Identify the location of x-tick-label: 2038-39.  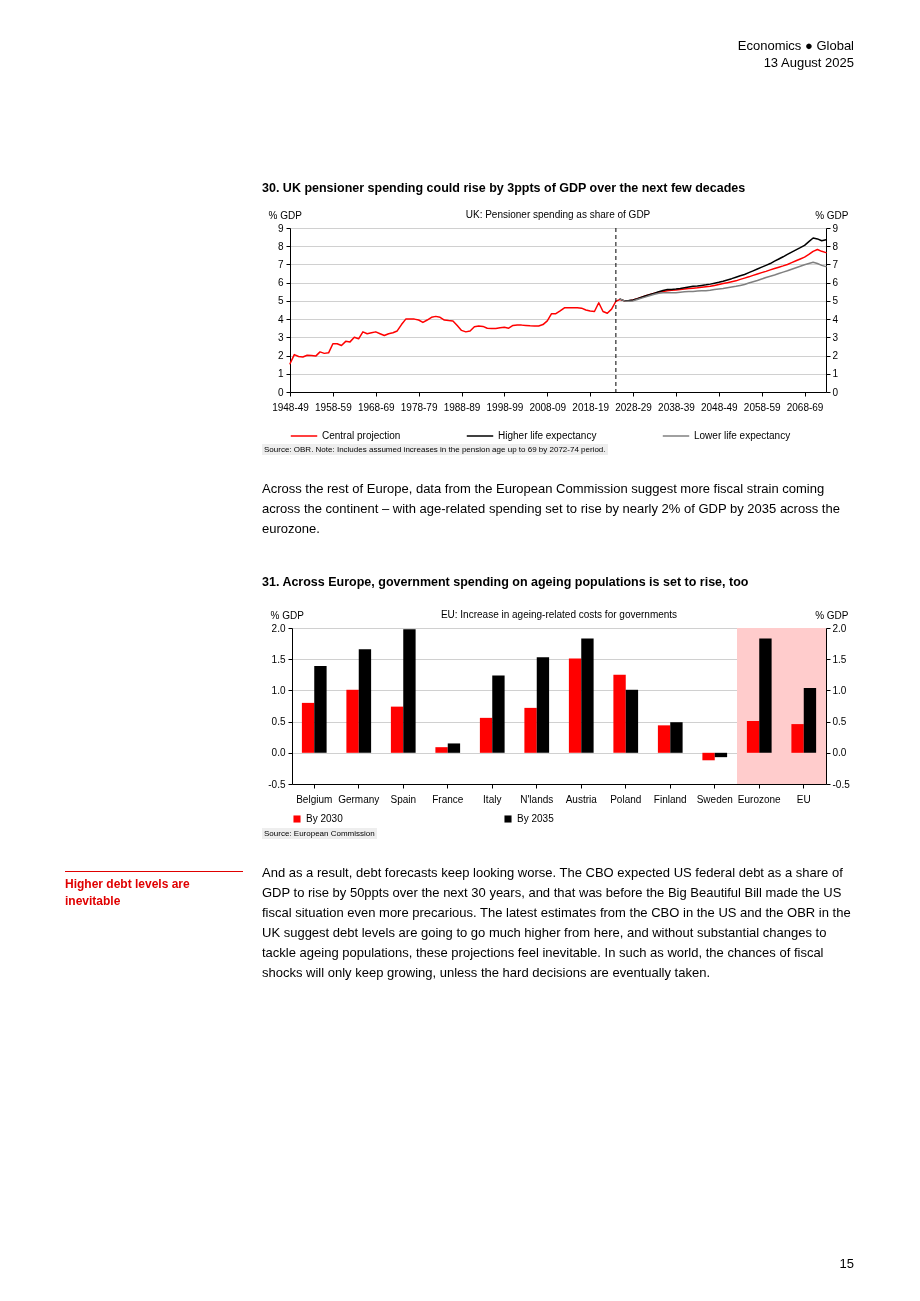
(677, 407).